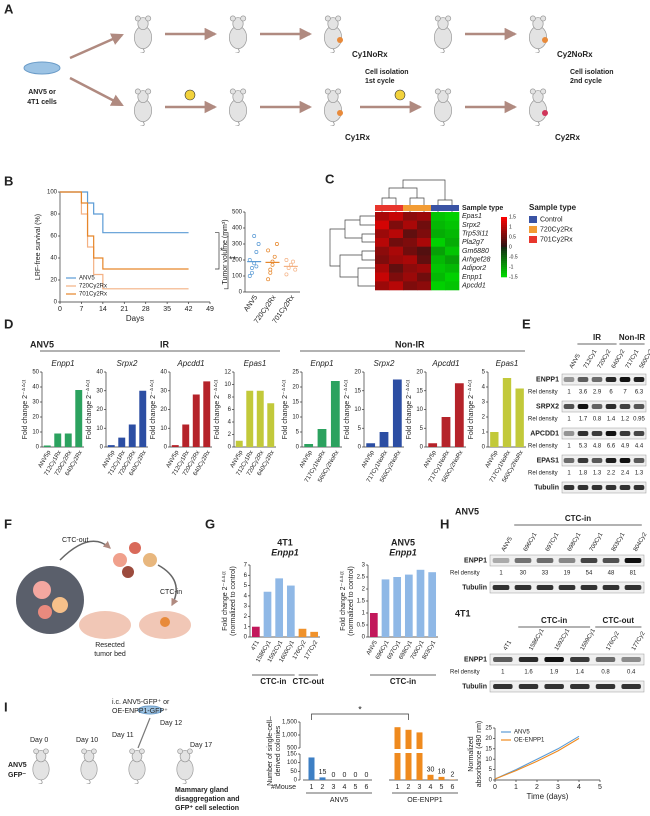 The image size is (650, 816). What do you see at coordinates (484, 433) in the screenshot?
I see `y-tick-label: 1` at bounding box center [484, 433].